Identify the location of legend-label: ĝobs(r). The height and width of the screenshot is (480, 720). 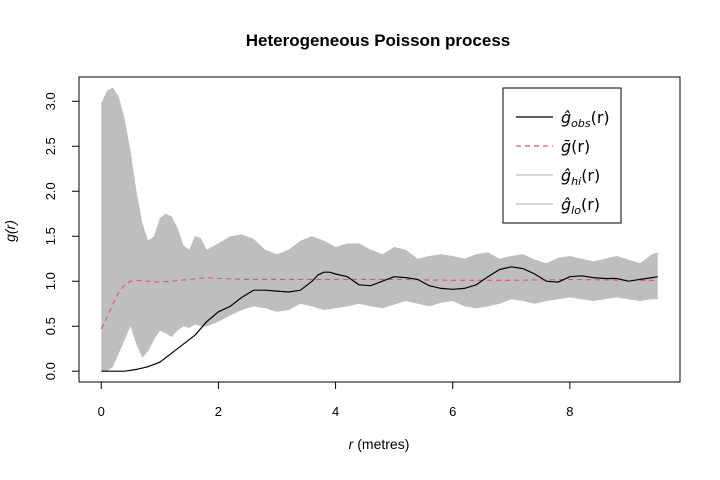
(585, 119).